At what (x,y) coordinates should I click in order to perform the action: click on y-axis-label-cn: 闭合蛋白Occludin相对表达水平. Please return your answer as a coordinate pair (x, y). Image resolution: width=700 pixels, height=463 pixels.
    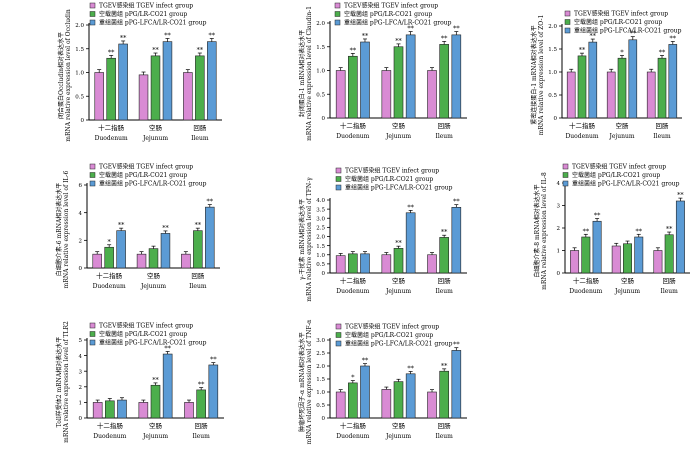
    Looking at the image, I should click on (61, 75).